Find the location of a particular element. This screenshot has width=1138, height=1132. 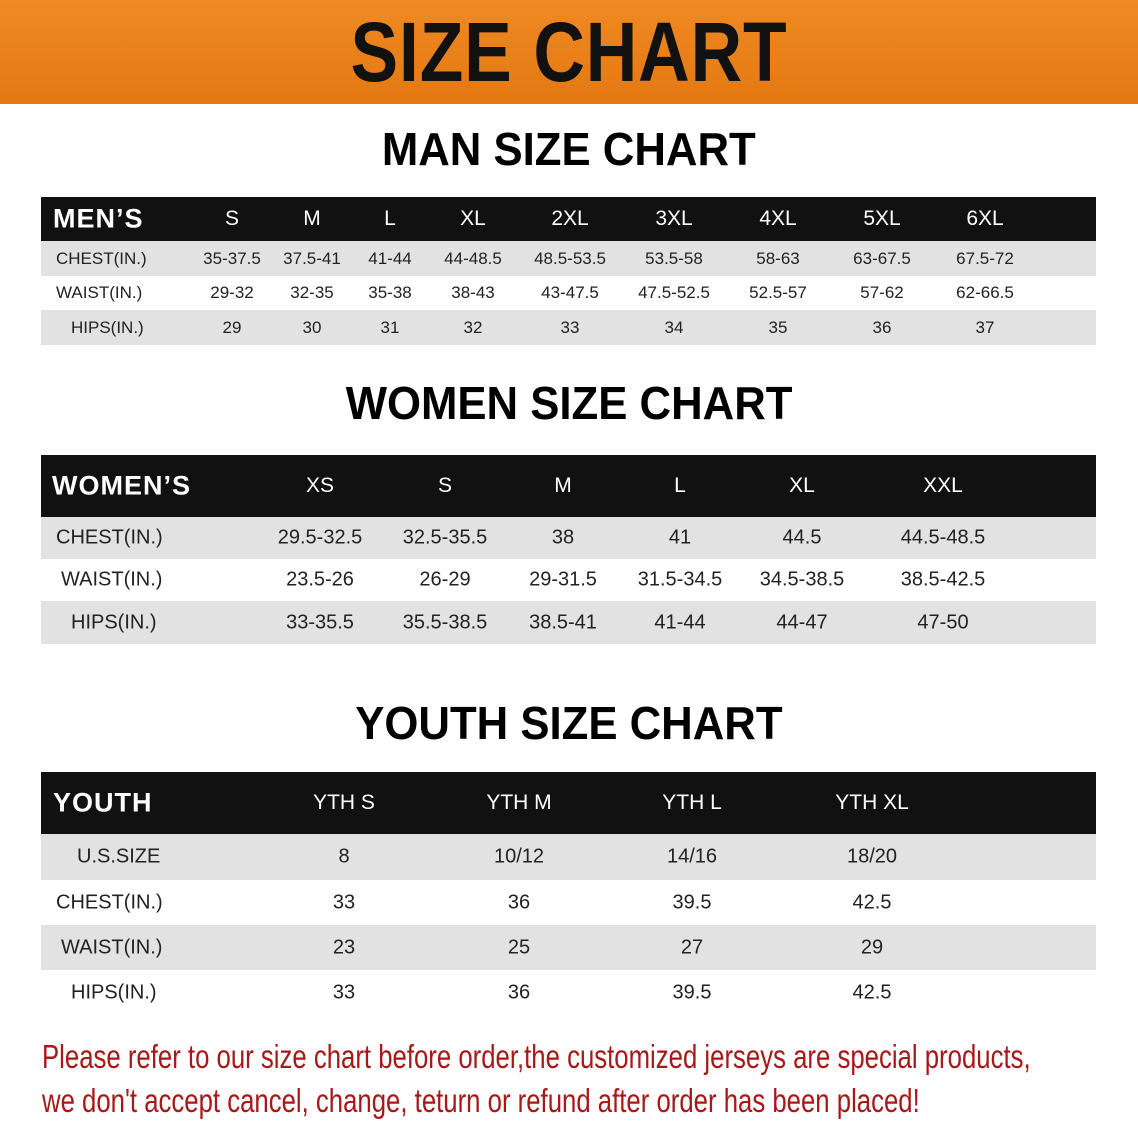

measurement-cell: 43-47.5 is located at coordinates (570, 292).